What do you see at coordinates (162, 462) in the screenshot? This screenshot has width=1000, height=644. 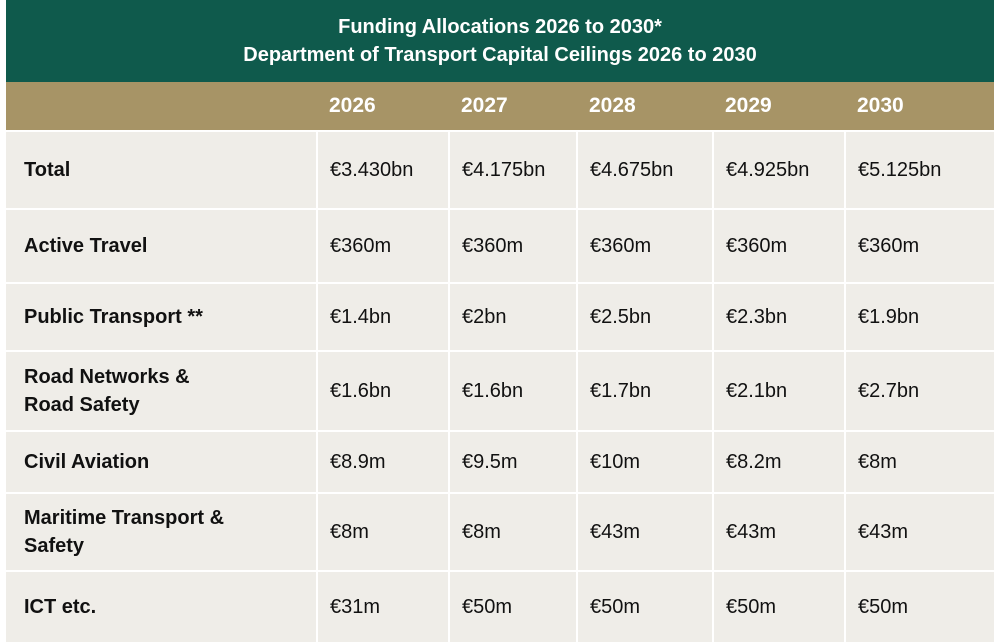 I see `row-label: Civil Aviation` at bounding box center [162, 462].